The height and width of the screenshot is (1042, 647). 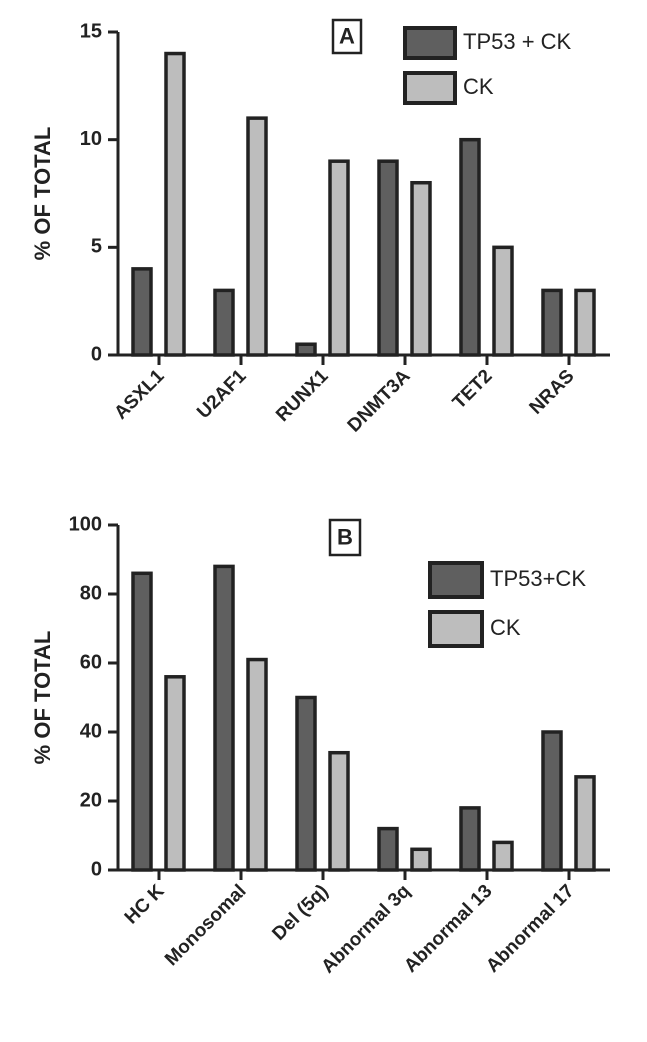 I want to click on x-tick-label: U2AF1, so click(x=222, y=394).